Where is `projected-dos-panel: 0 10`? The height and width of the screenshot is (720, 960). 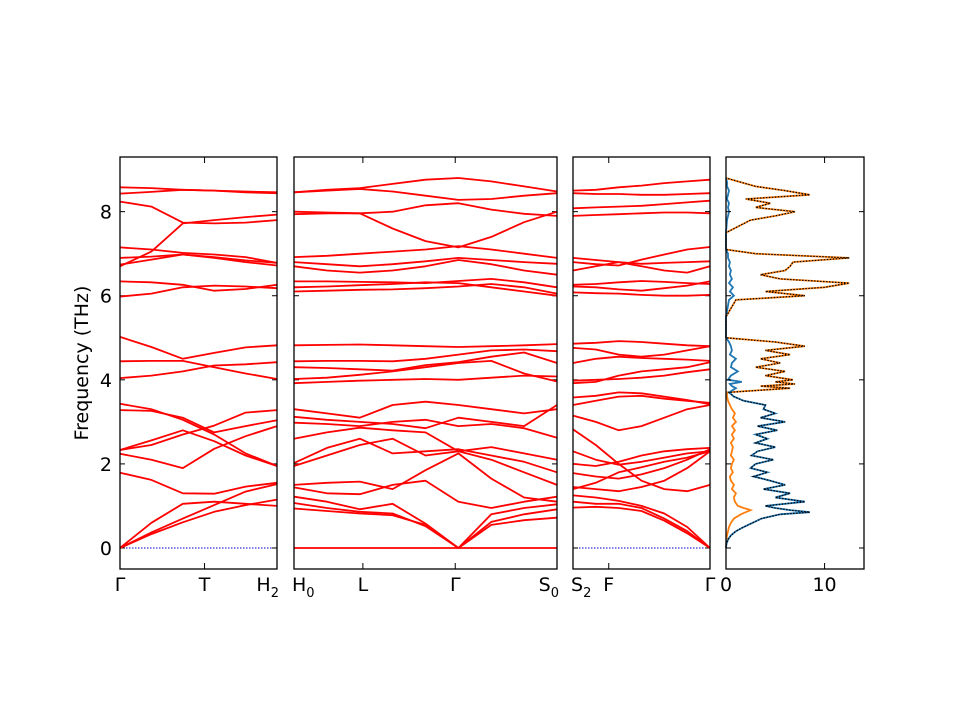 projected-dos-panel: 0 10 is located at coordinates (792, 376).